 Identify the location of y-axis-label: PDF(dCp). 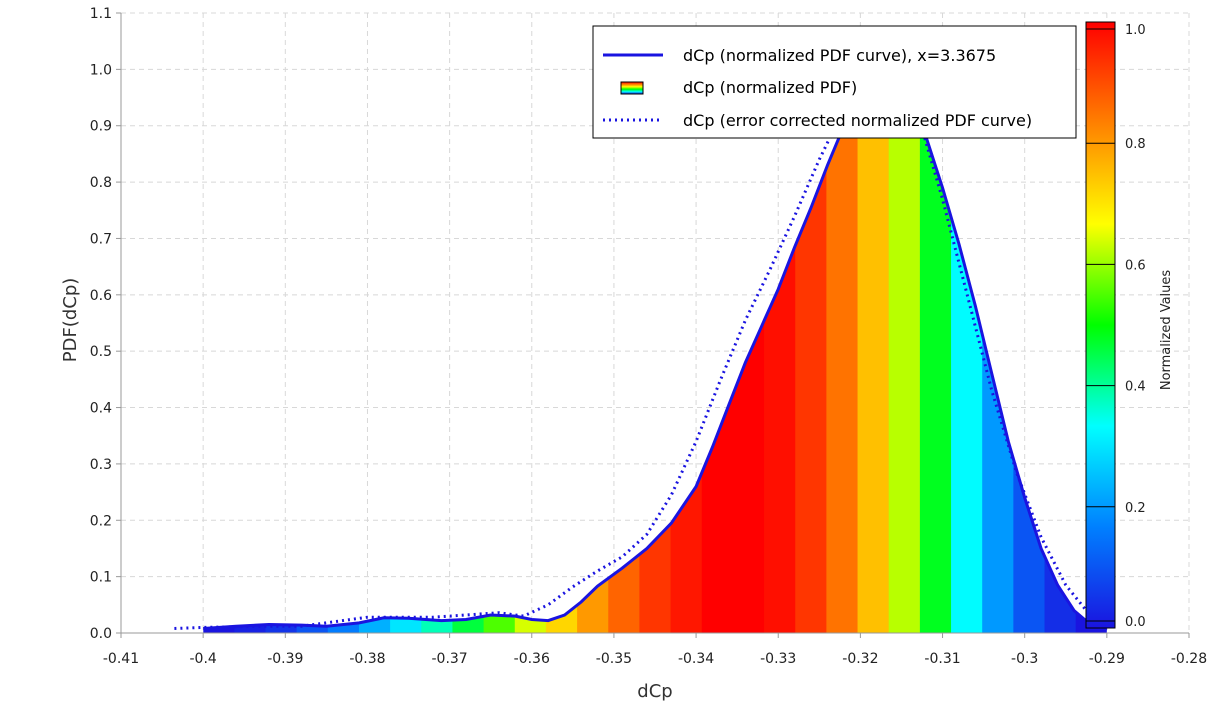
(70, 320).